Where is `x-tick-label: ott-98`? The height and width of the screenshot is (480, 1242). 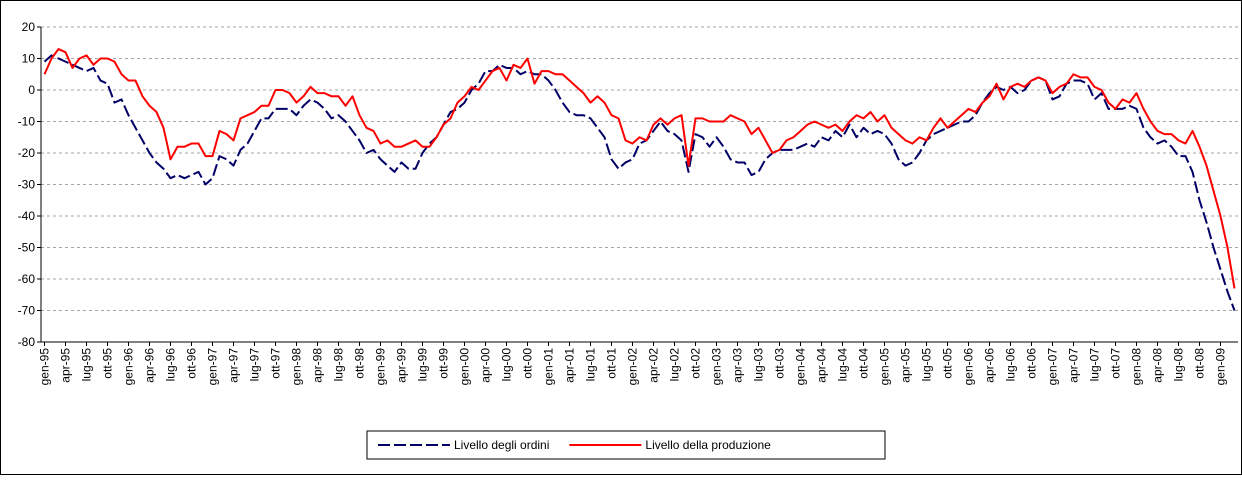
x-tick-label: ott-98 is located at coordinates (360, 363).